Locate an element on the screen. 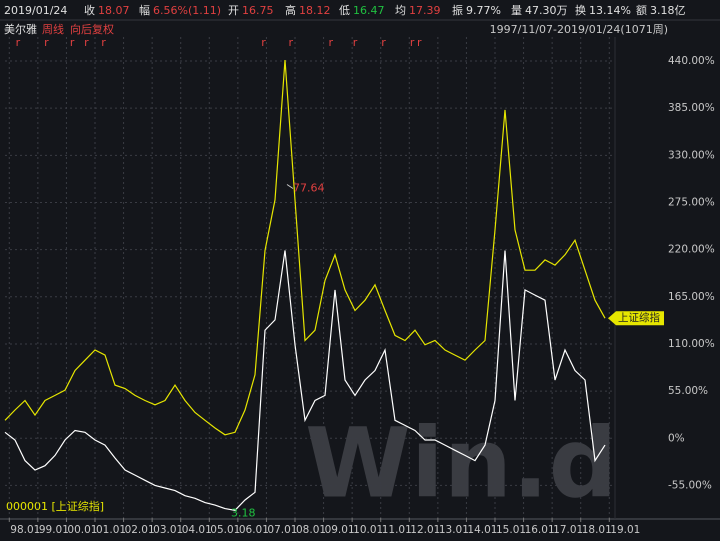 This screenshot has width=720, height=541. x-tick-label: 06.01 is located at coordinates (254, 530).